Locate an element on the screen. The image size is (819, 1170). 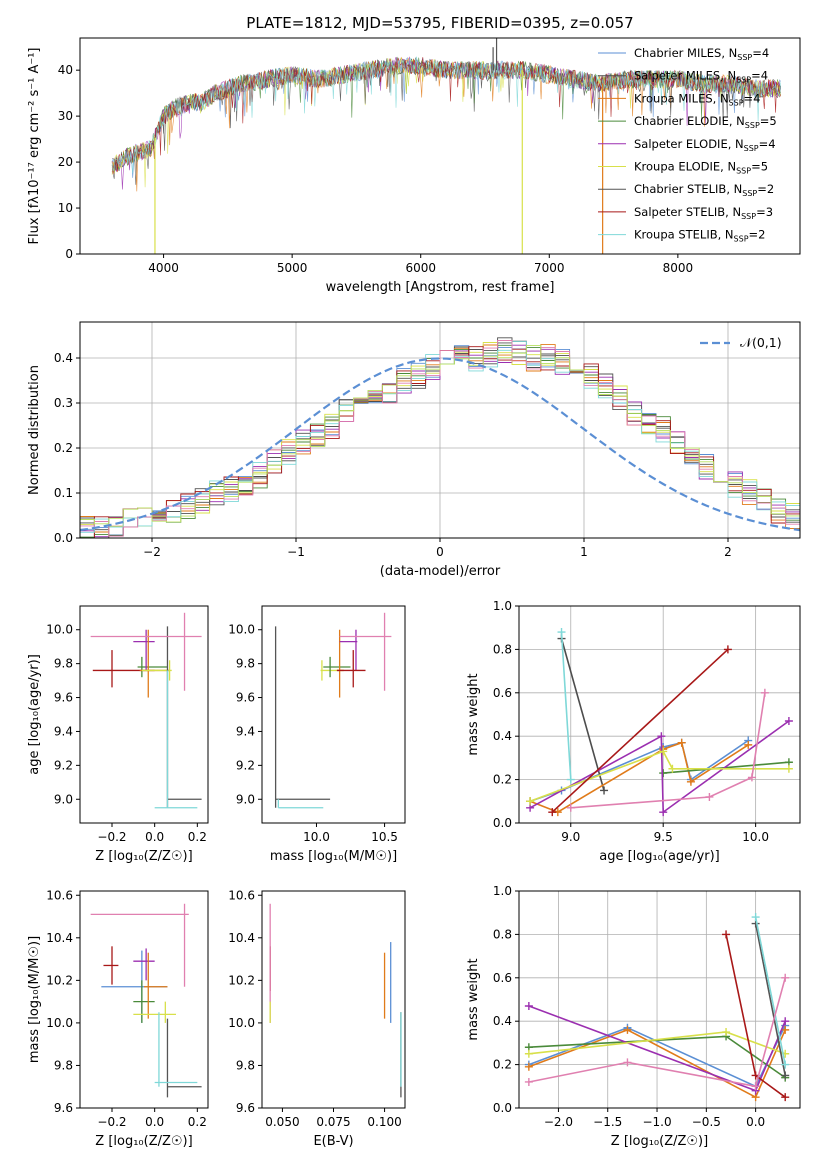
x-axis-label: age [log₁₀(age/yr)] is located at coordinates (659, 856).